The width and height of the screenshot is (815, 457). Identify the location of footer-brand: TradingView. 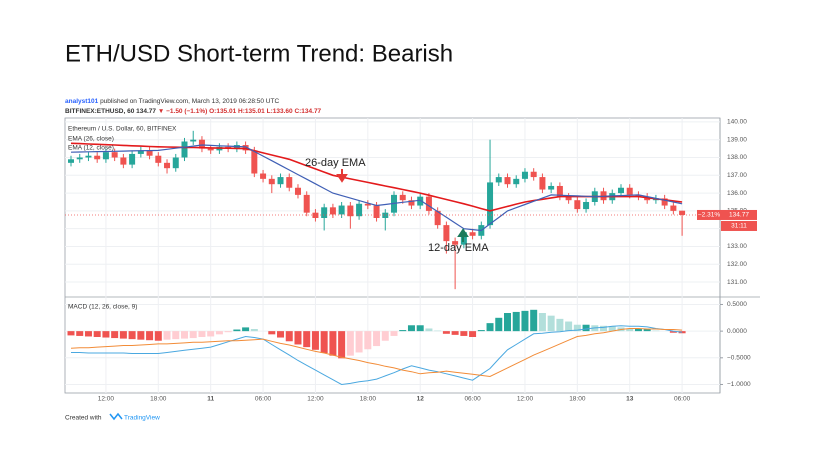
(142, 418).